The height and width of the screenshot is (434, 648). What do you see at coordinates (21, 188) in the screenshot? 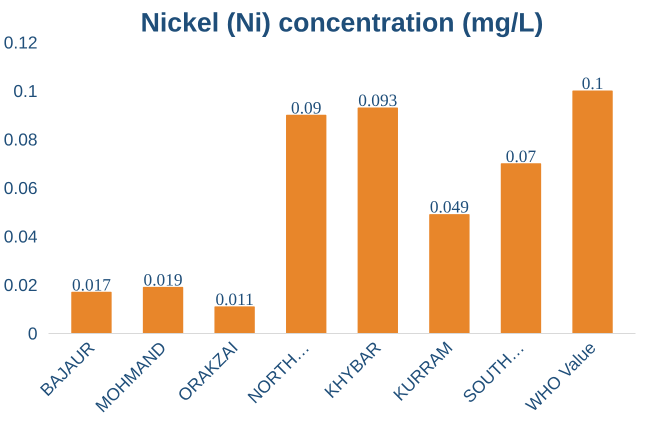
I see `y-tick-label: 0.06` at bounding box center [21, 188].